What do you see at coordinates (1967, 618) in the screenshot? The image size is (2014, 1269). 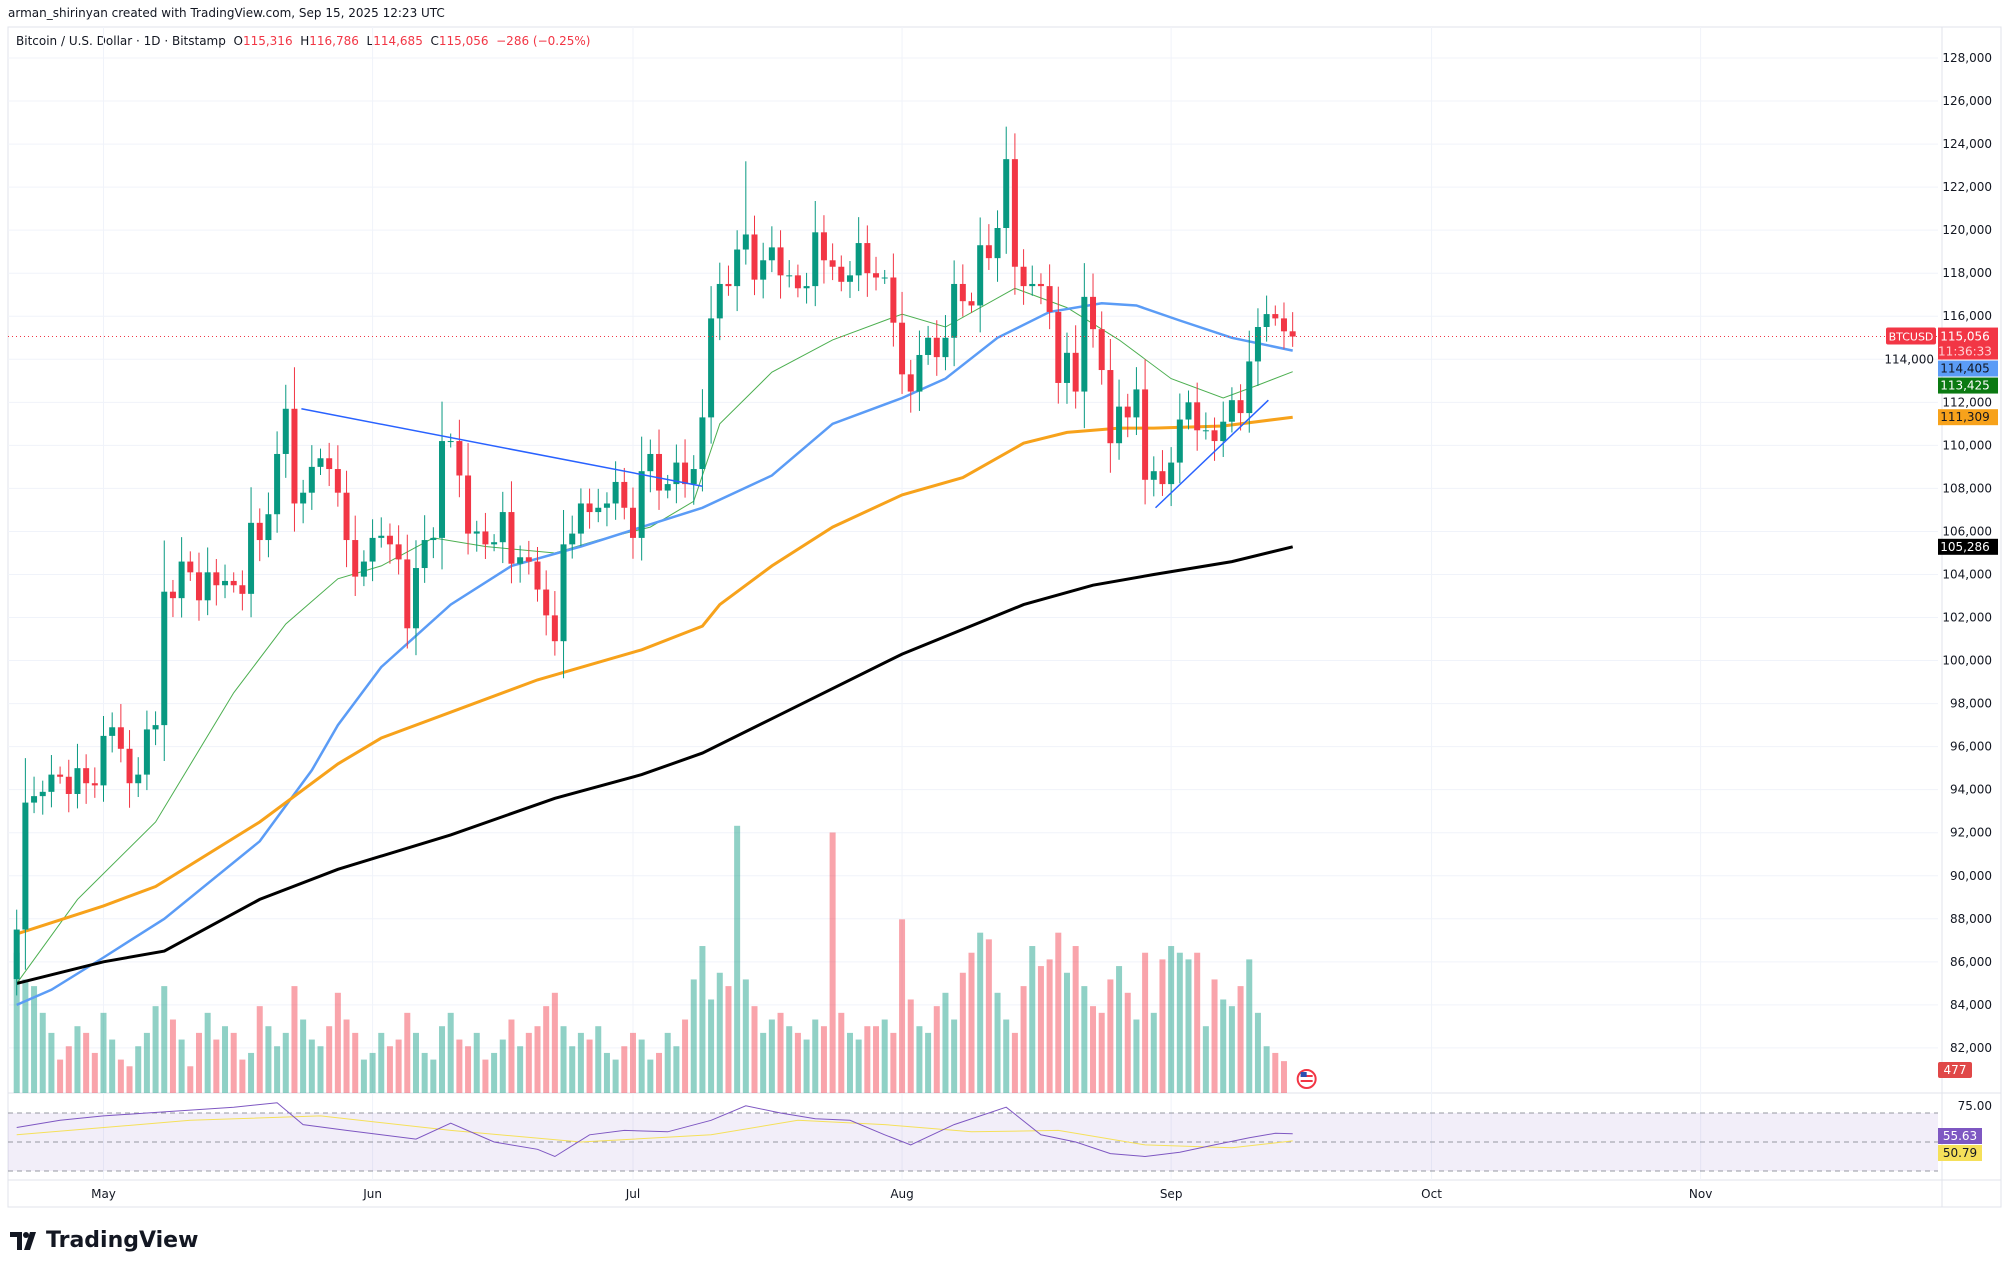 I see `price-tick-label: 102,000` at bounding box center [1967, 618].